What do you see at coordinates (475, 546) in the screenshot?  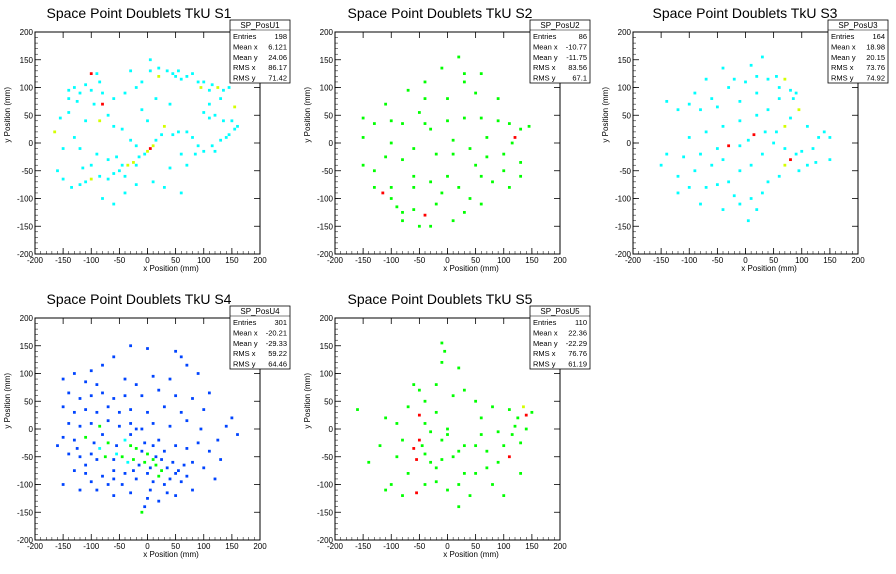 I see `x-tick-label: 50` at bounding box center [475, 546].